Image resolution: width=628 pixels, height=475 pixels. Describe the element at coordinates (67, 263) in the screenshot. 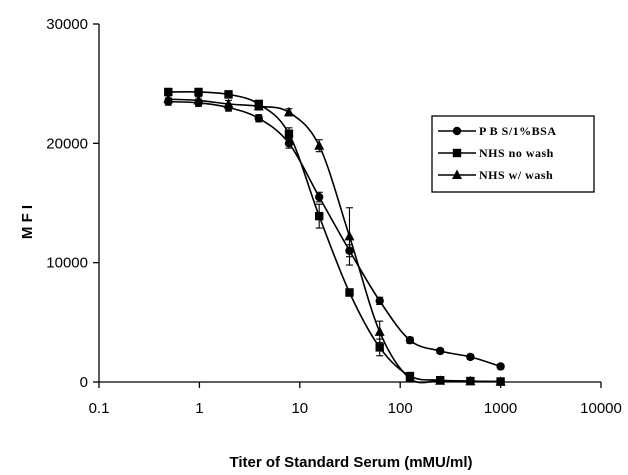

I see `y-tick-label: 10000` at that location.